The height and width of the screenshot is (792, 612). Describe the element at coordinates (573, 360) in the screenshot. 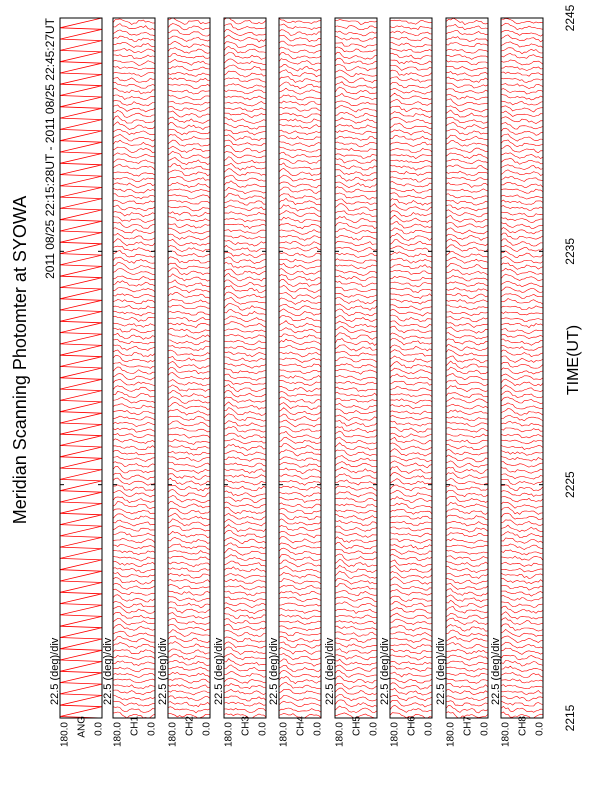

I see `x-axis-label: TIME(UT)` at that location.